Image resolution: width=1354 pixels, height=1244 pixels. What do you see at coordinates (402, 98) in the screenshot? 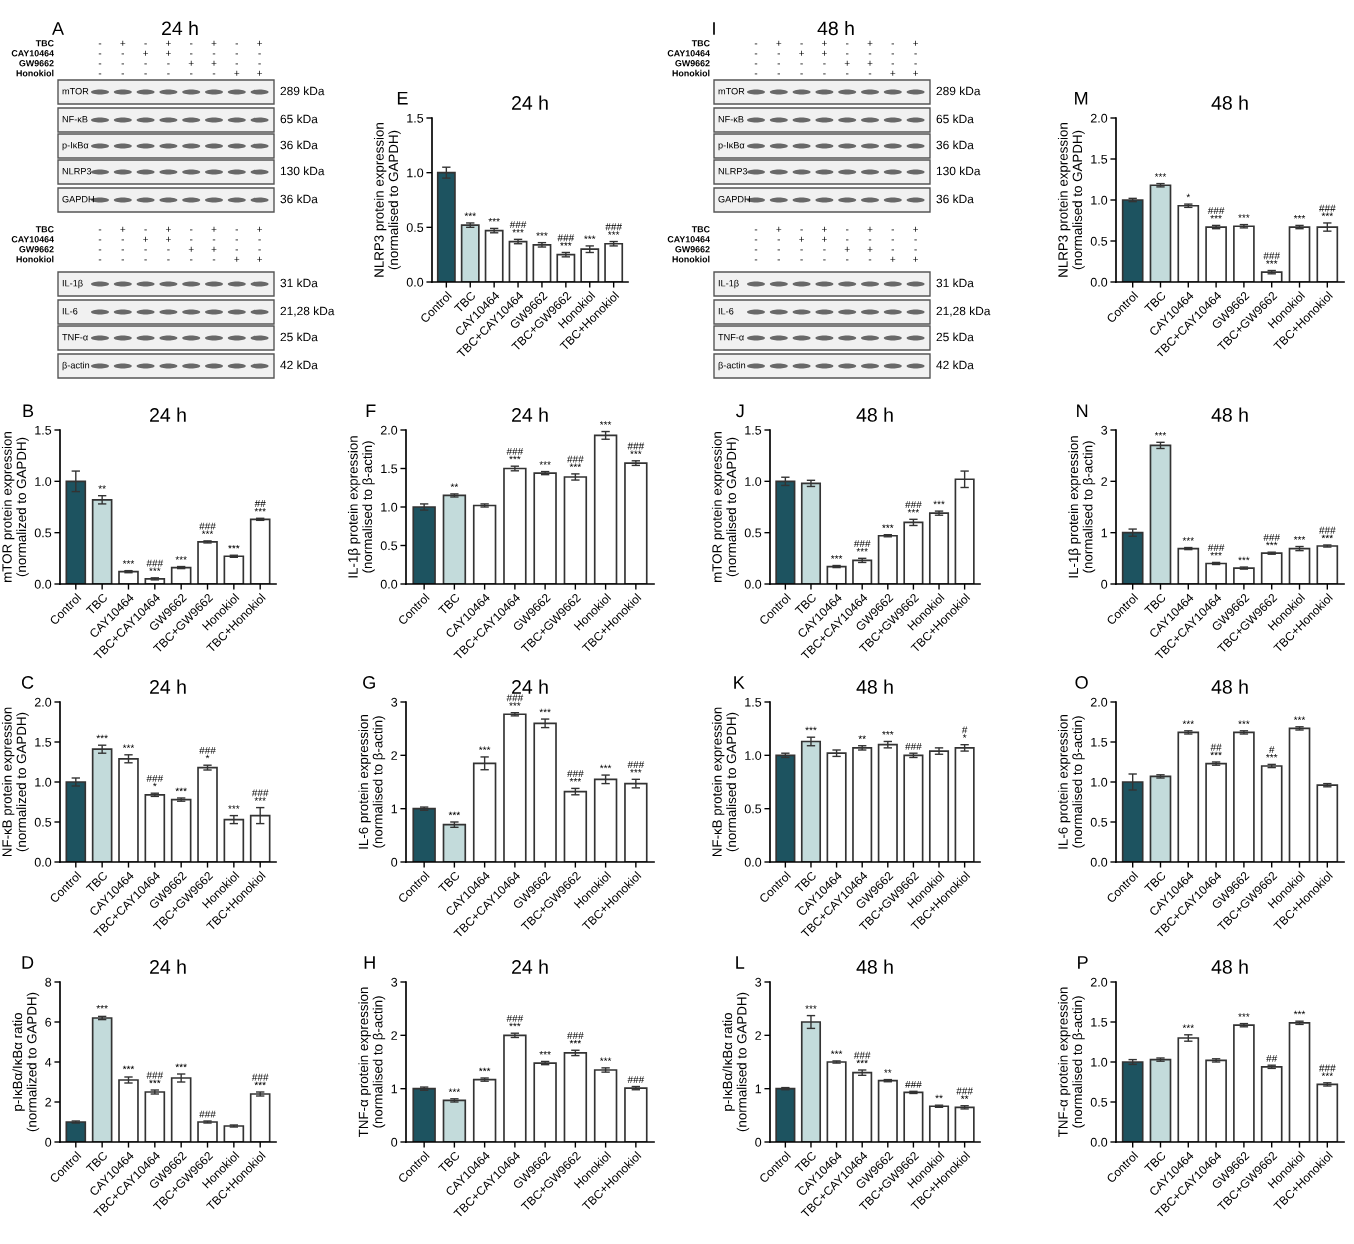
I see `chart-subtitle: E` at bounding box center [402, 98].